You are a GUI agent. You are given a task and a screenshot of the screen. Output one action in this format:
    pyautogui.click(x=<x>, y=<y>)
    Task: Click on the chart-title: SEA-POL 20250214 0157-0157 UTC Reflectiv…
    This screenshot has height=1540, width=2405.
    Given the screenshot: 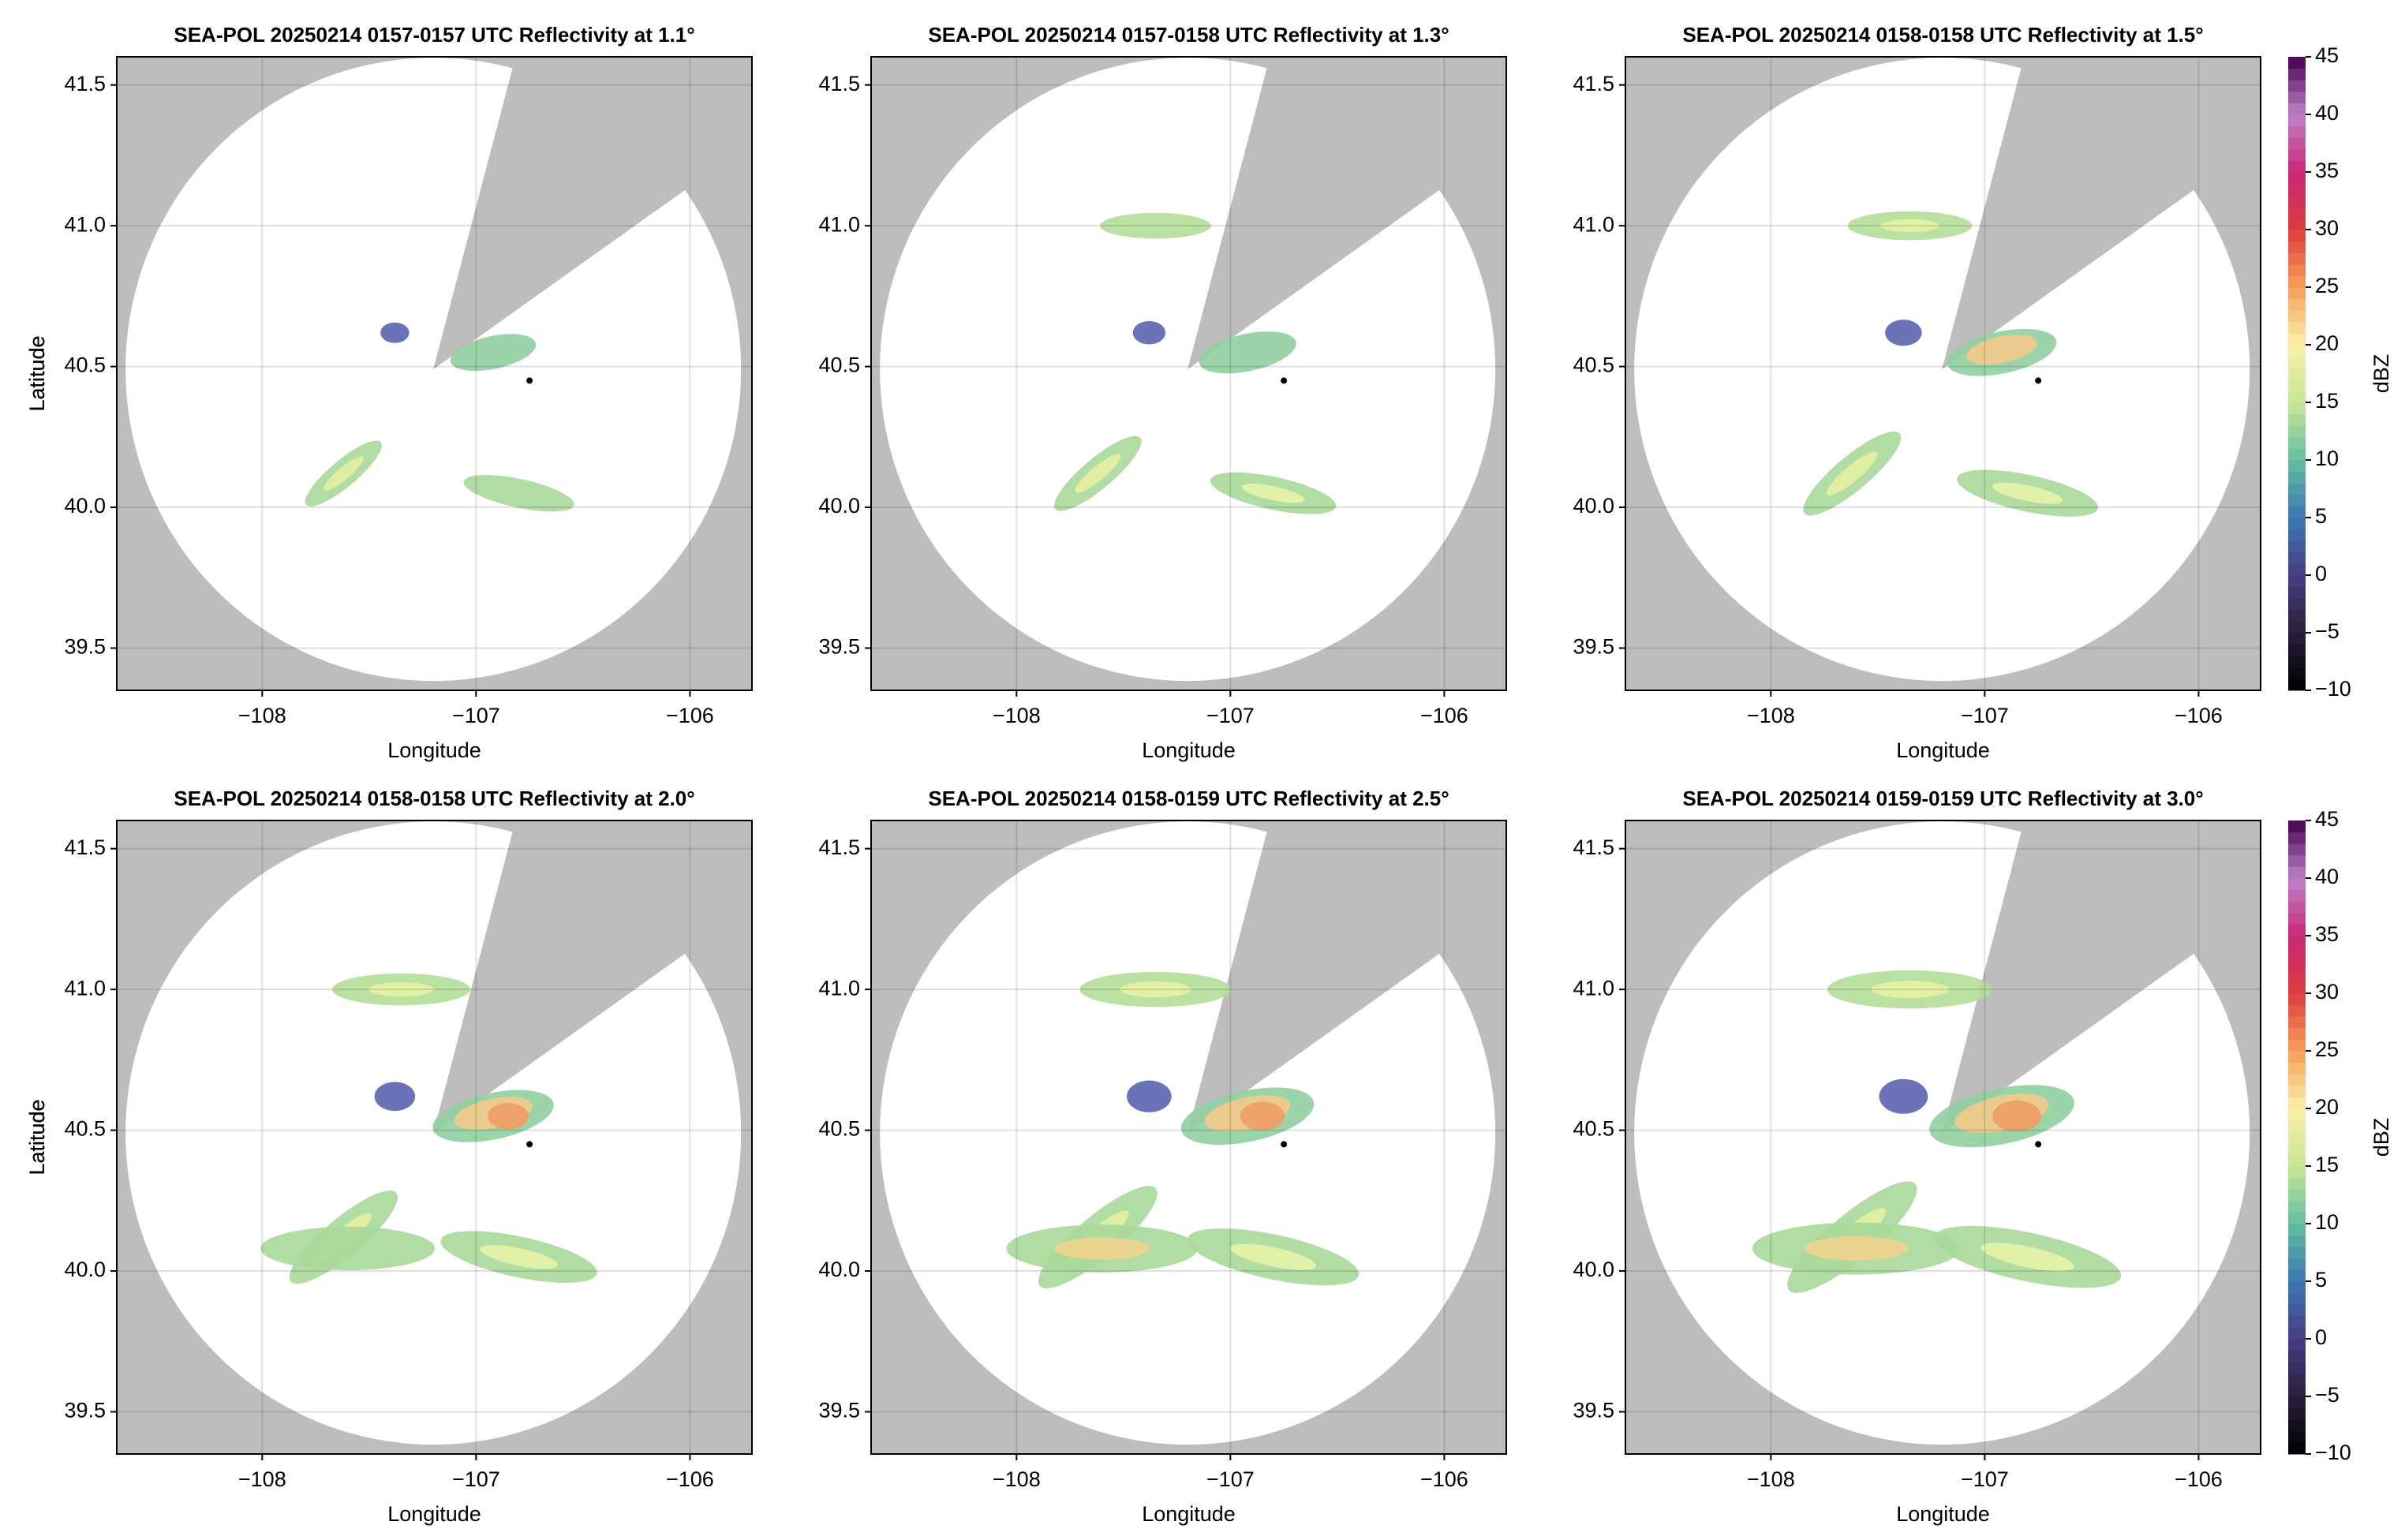 What is the action you would take?
    pyautogui.click(x=434, y=35)
    